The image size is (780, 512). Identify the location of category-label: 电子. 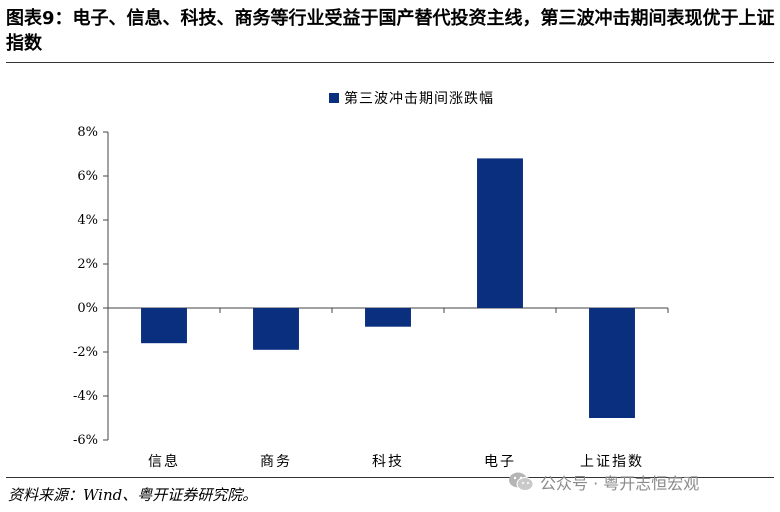
(500, 462).